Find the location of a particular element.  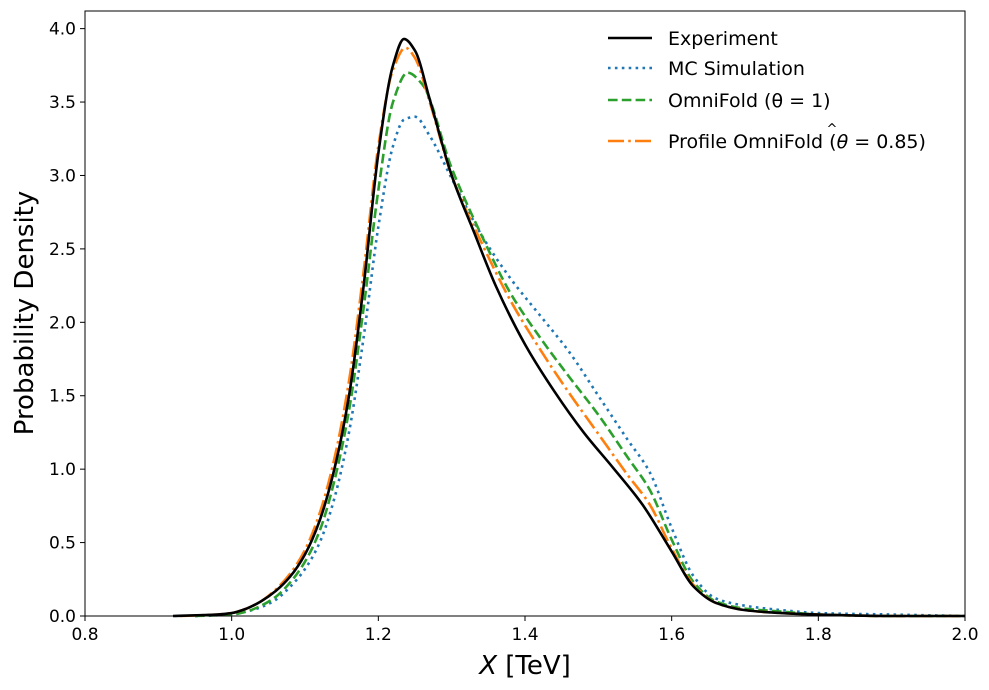

x-axis-label: X [TeV] is located at coordinates (524, 666).